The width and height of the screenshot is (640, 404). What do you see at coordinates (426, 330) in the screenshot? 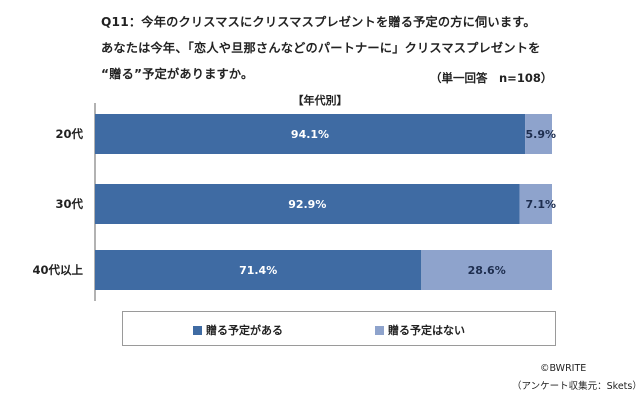
I see `legend-label-no: 贈る予定はない` at bounding box center [426, 330].